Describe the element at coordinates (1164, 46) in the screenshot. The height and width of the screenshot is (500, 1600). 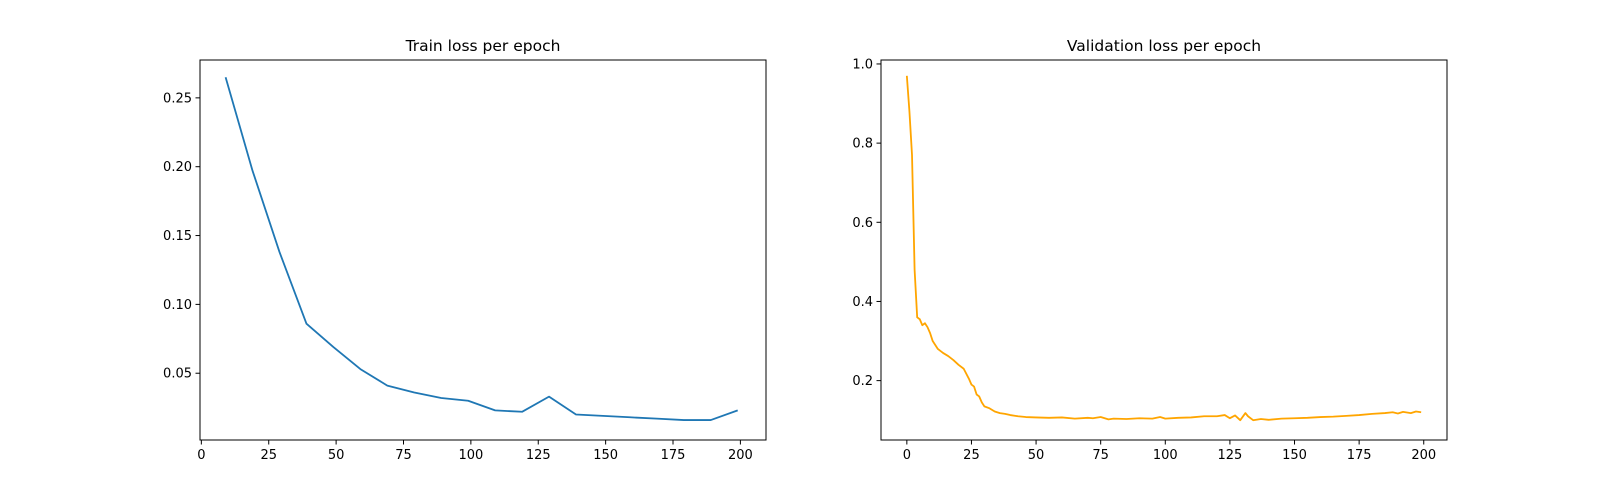
I see `chart-title: Validation loss per epoch` at that location.